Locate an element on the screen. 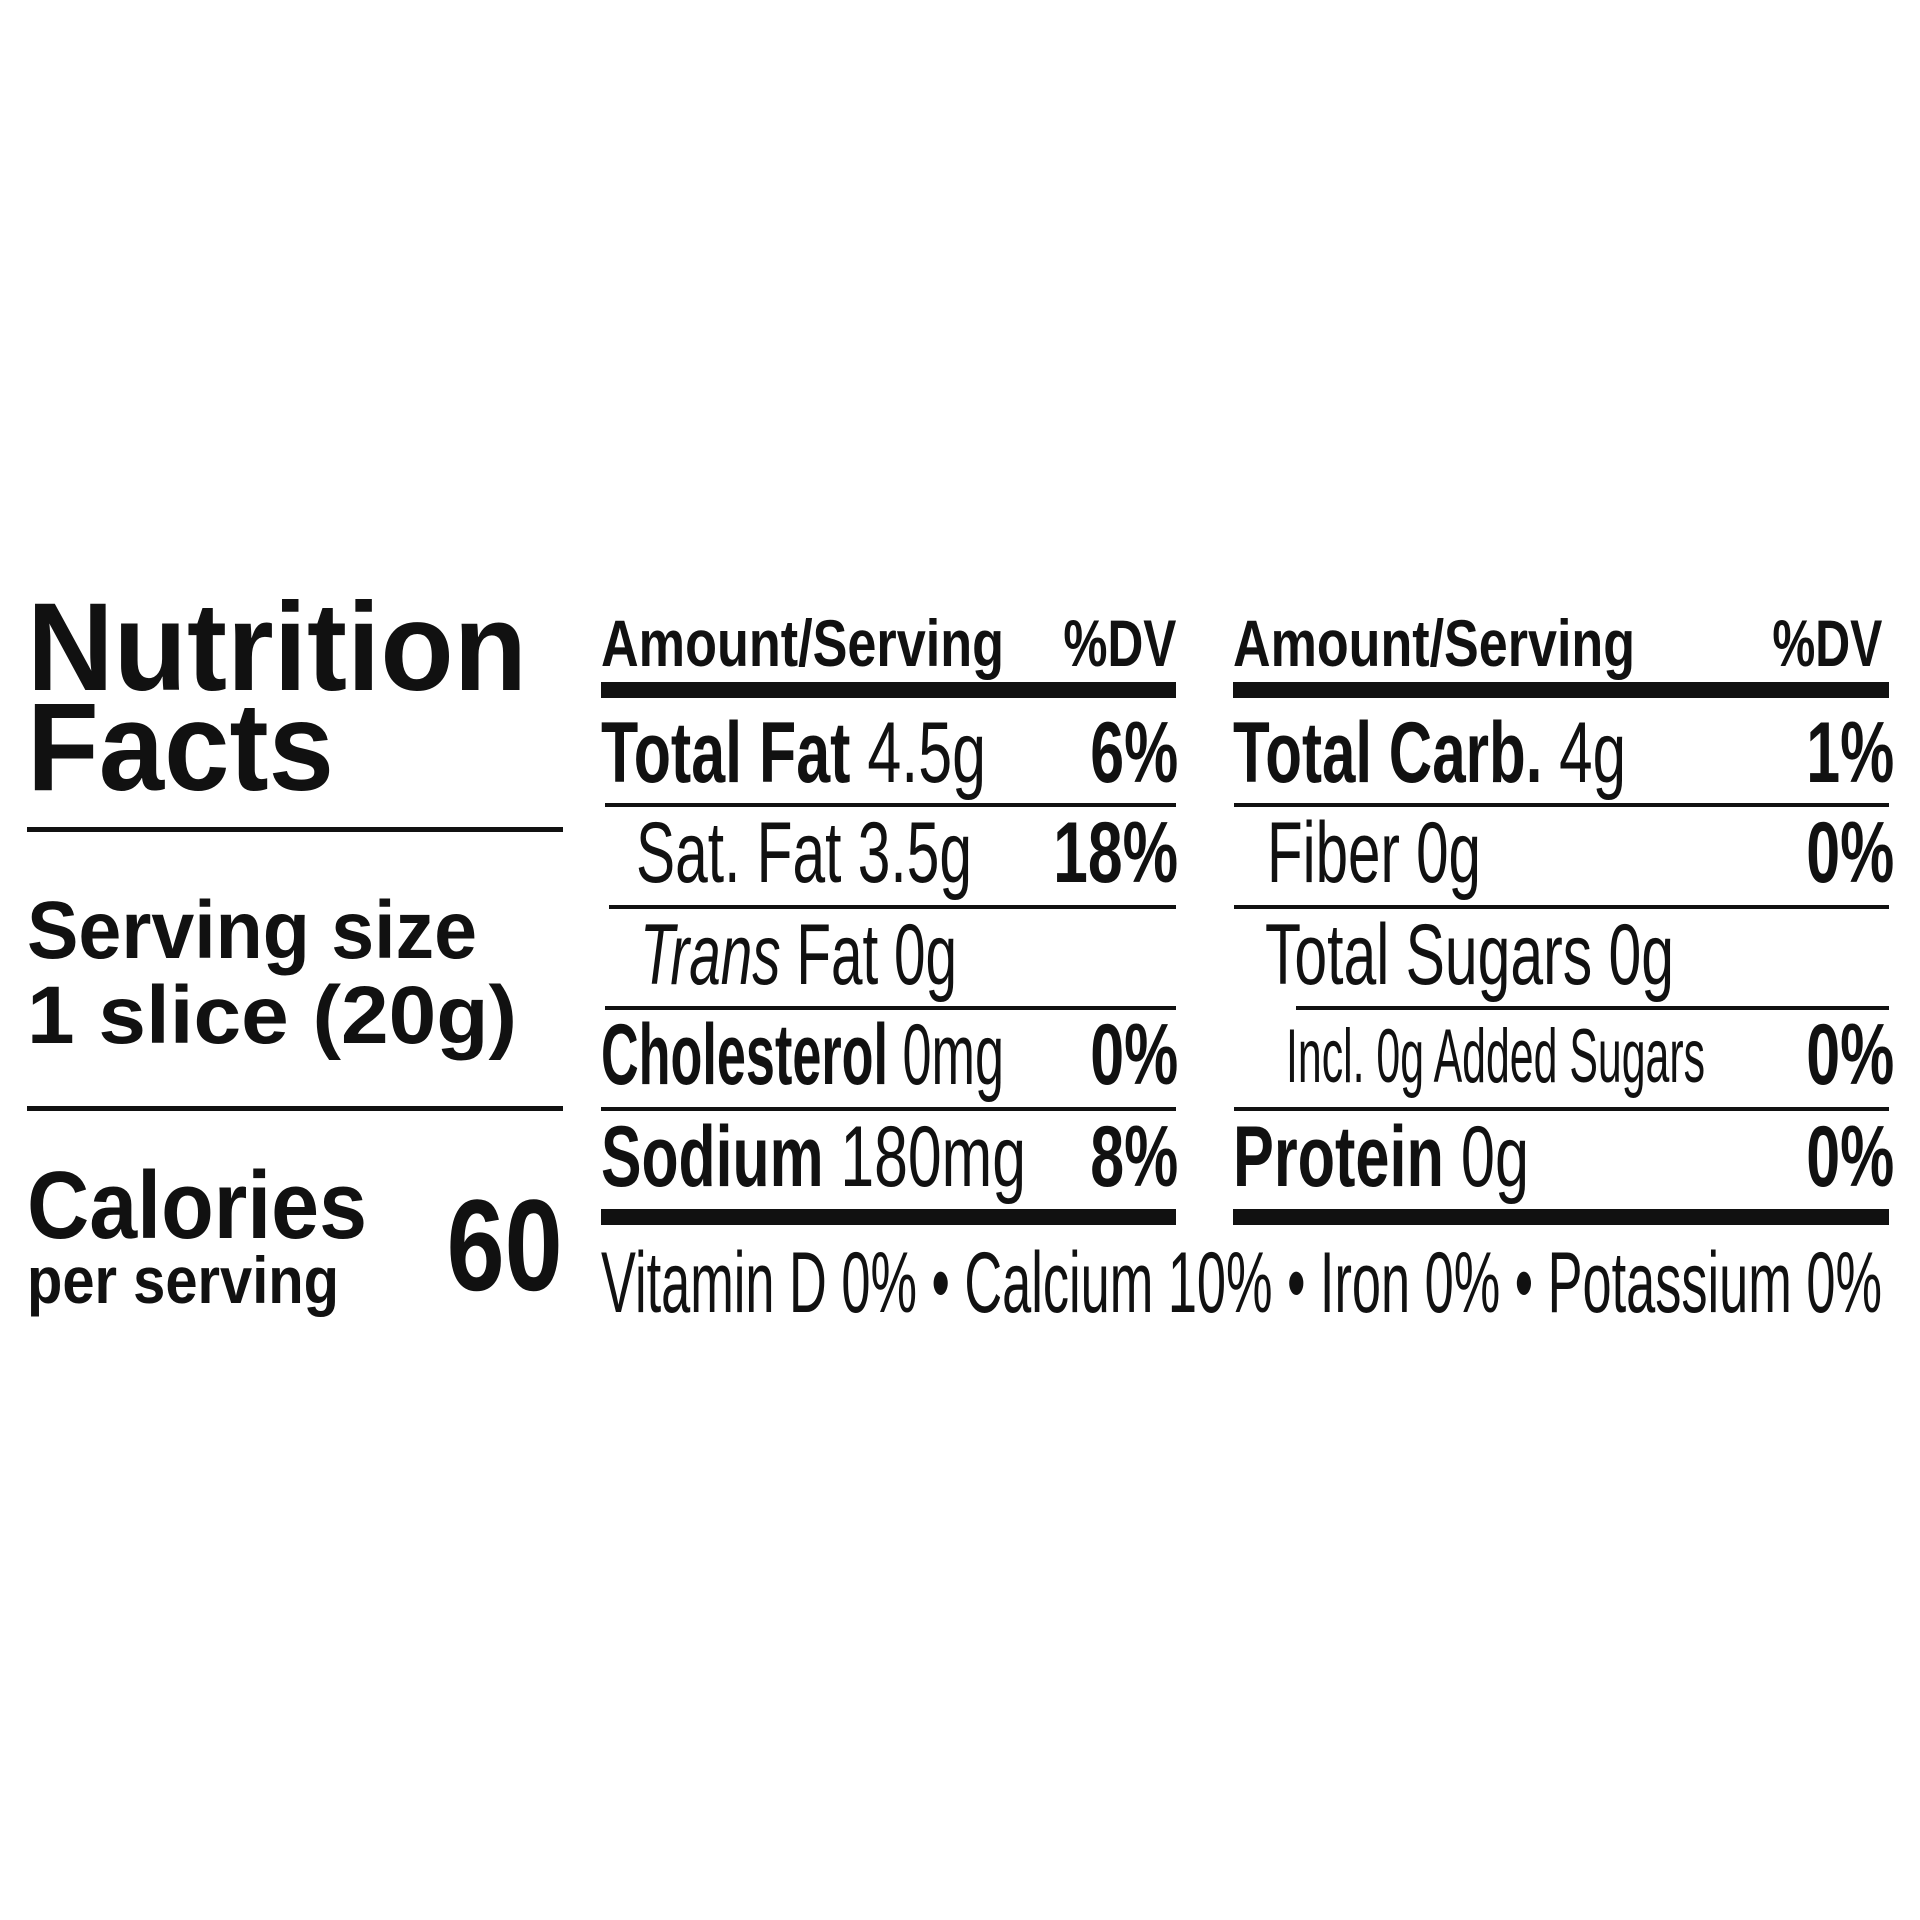  dv-sat-fat: 18% is located at coordinates (1092, 853).